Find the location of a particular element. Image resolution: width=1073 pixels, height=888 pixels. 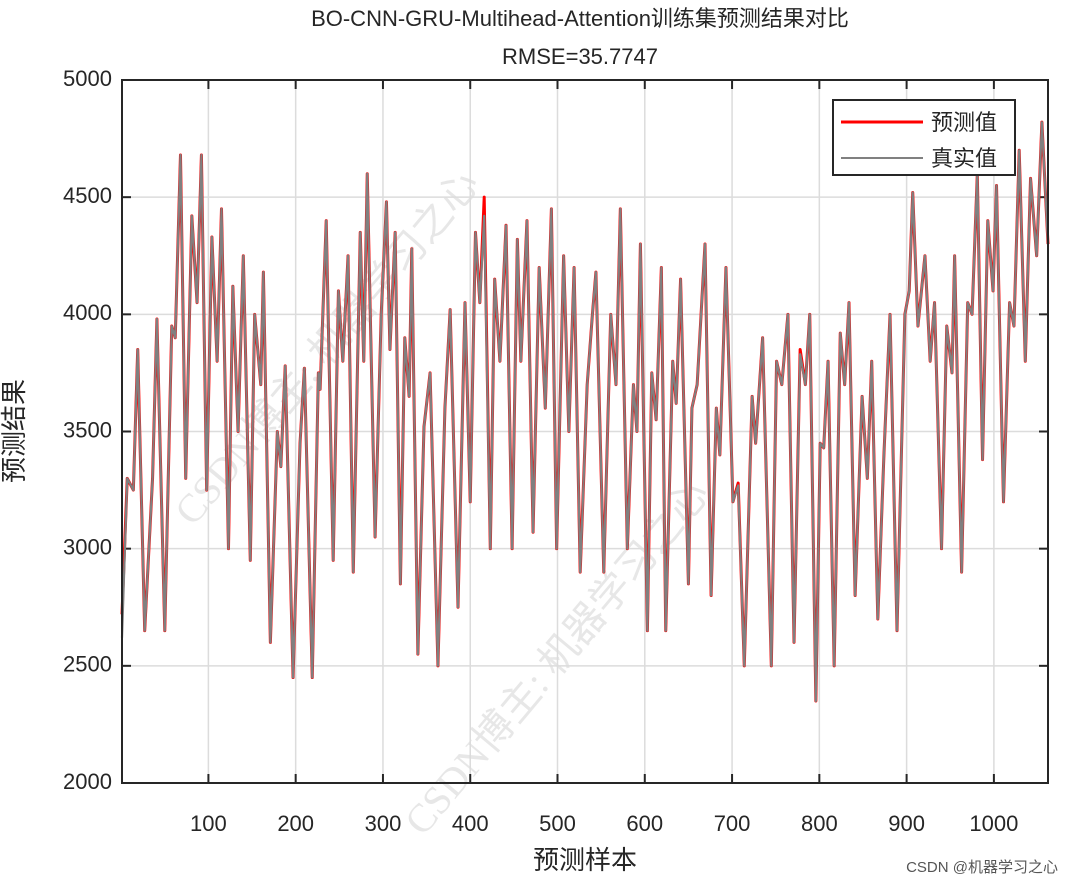

x-tick-label: 300 is located at coordinates (383, 823).